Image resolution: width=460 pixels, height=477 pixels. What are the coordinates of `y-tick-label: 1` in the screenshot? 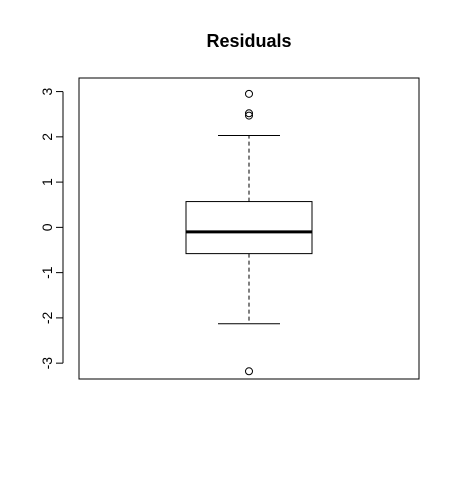 It's located at (47, 182).